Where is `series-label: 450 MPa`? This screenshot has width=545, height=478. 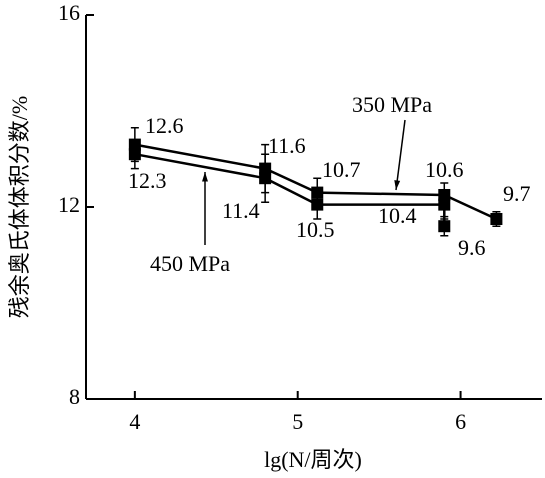
series-label: 450 MPa is located at coordinates (190, 263).